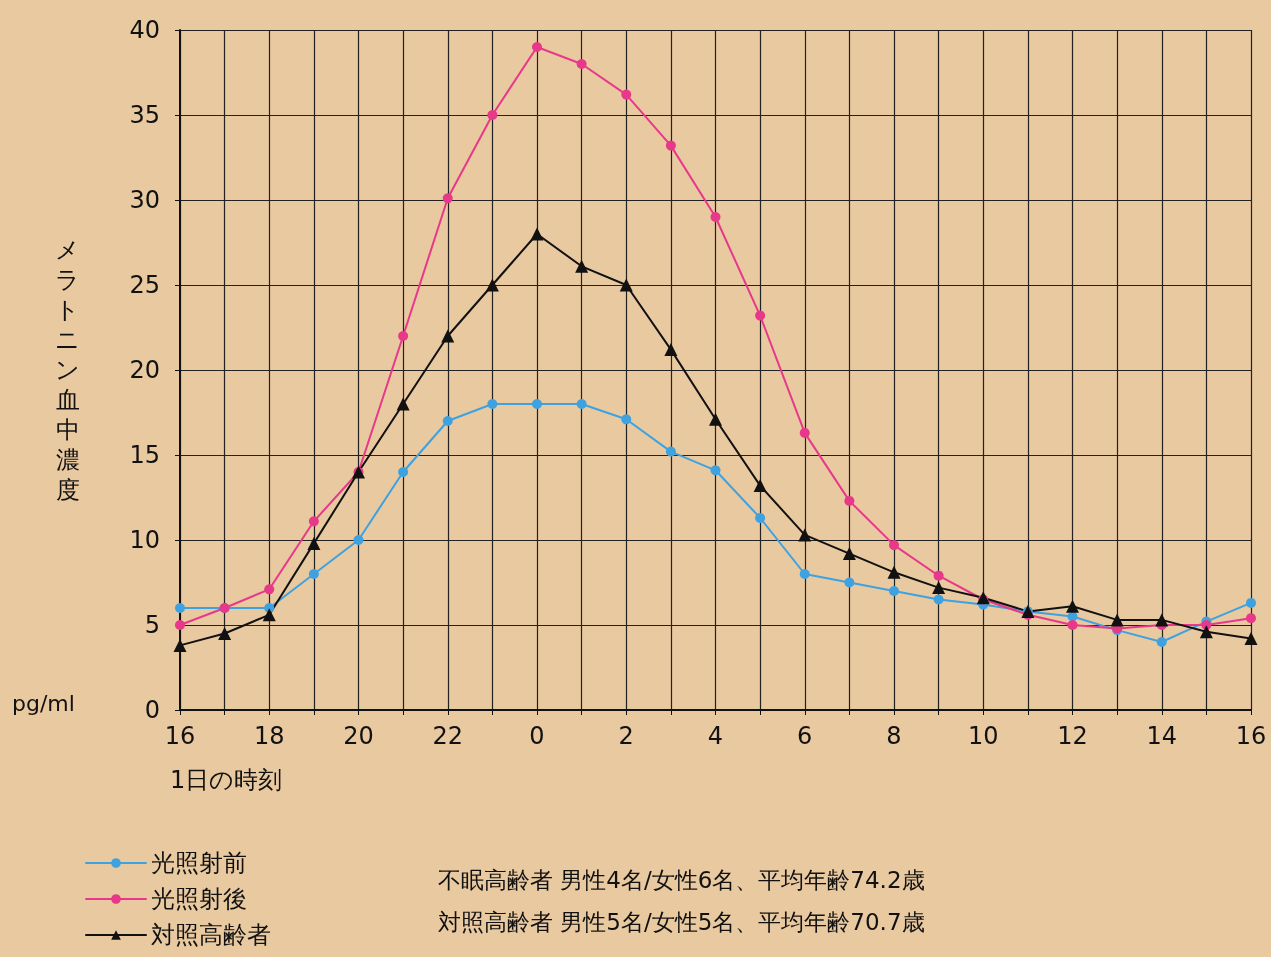 The width and height of the screenshot is (1271, 957). What do you see at coordinates (211, 935) in the screenshot?
I see `legend-label: 対照高齢者` at bounding box center [211, 935].